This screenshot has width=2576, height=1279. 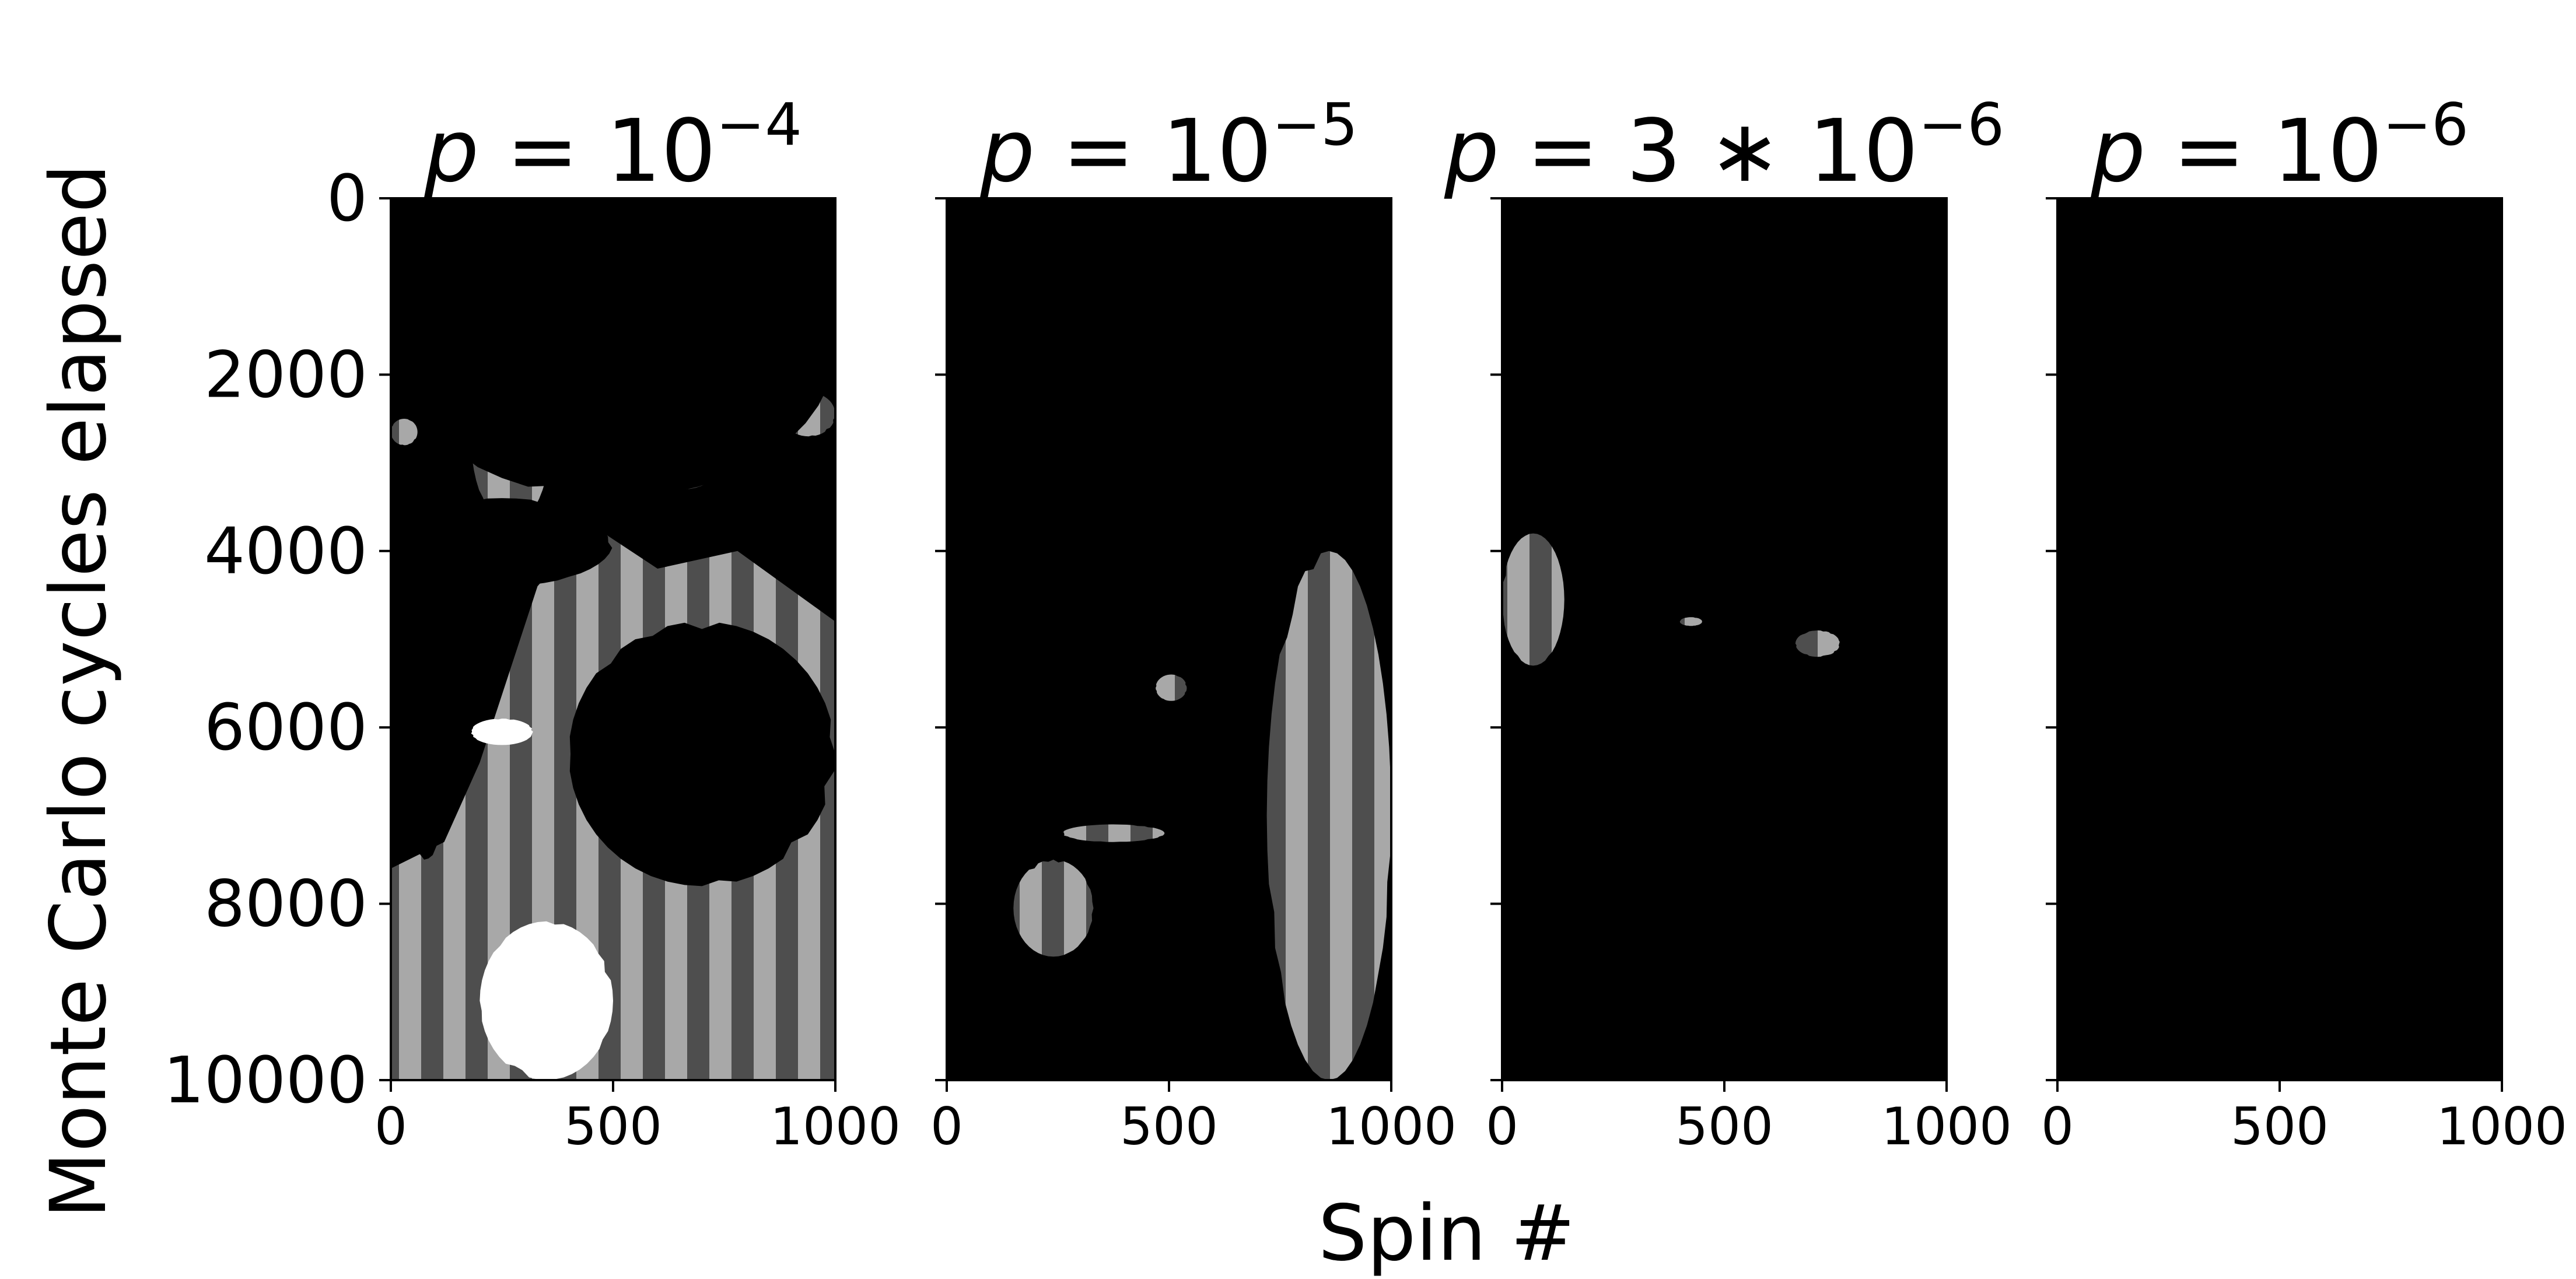 I want to click on panel-title: p = 10−5, so click(x=1168, y=145).